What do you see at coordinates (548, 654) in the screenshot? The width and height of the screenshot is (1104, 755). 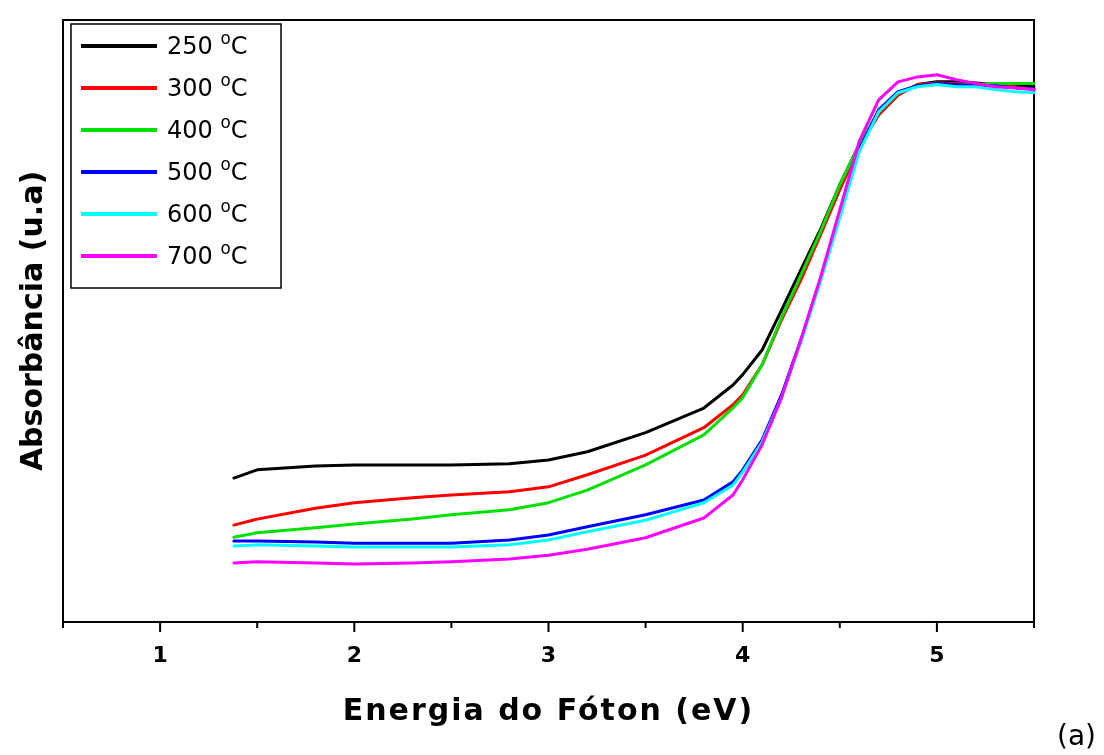 I see `x-tick-label: 3` at bounding box center [548, 654].